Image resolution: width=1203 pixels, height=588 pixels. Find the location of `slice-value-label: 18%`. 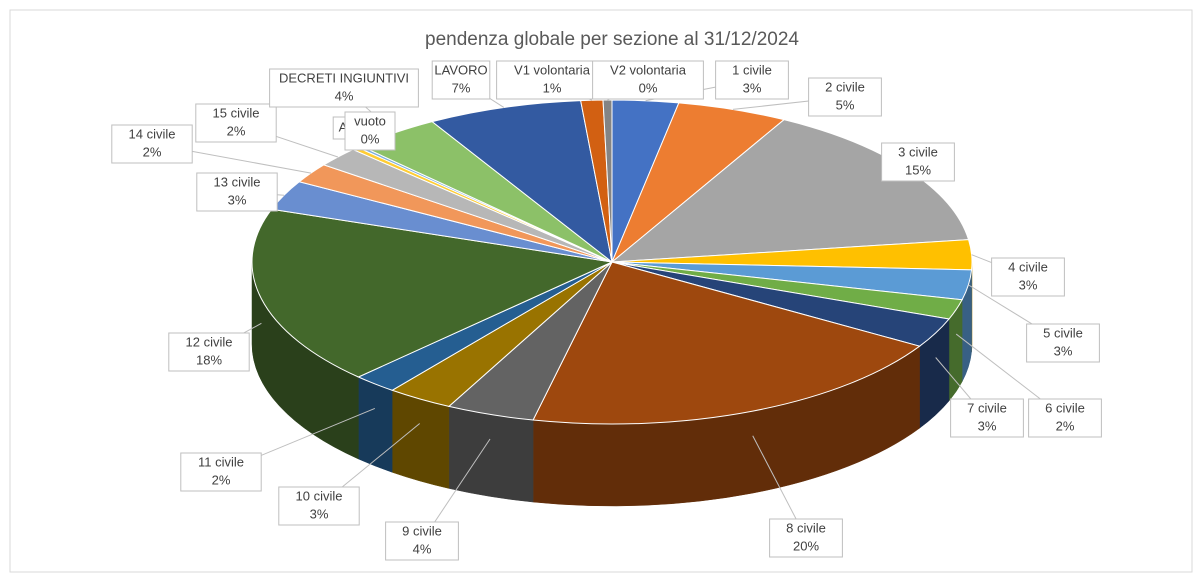

slice-value-label: 18% is located at coordinates (209, 359).